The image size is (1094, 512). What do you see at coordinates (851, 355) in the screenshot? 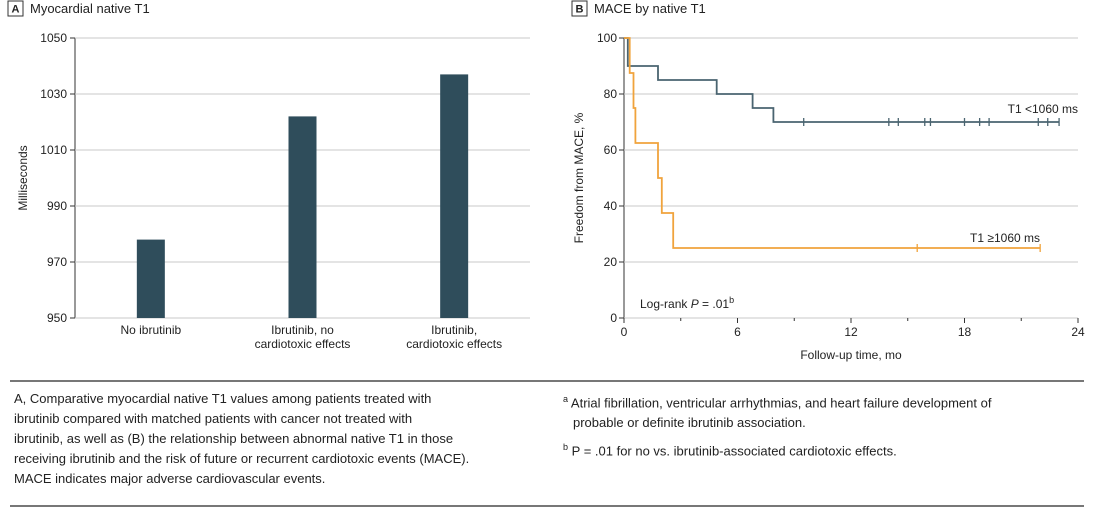
I see `x-axis-label: Follow-up time, mo` at bounding box center [851, 355].